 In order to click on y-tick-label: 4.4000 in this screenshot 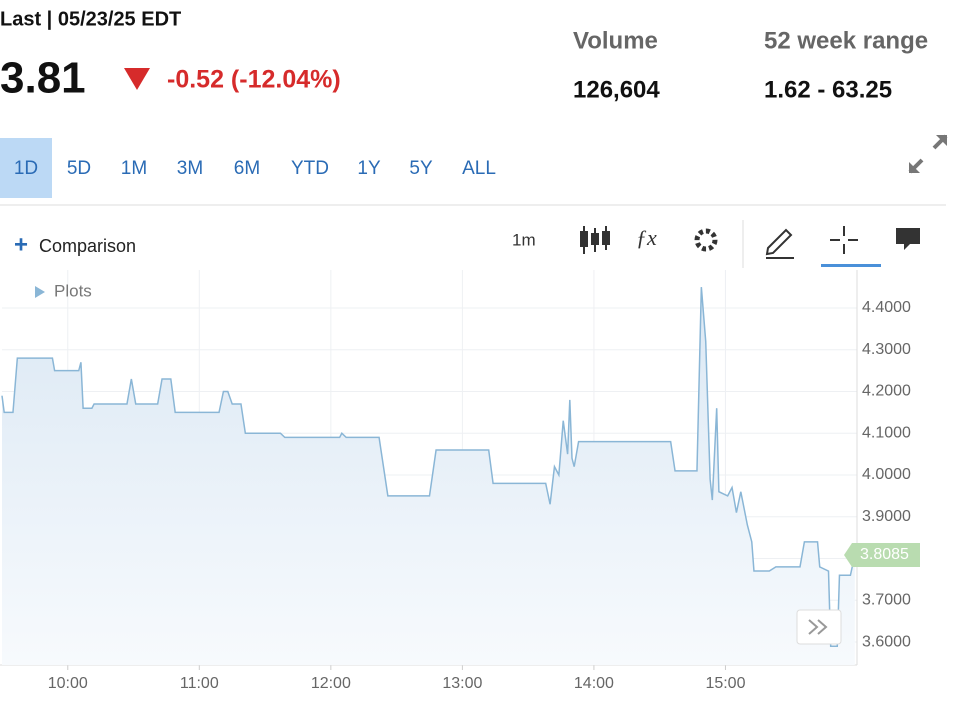, I will do `click(886, 307)`.